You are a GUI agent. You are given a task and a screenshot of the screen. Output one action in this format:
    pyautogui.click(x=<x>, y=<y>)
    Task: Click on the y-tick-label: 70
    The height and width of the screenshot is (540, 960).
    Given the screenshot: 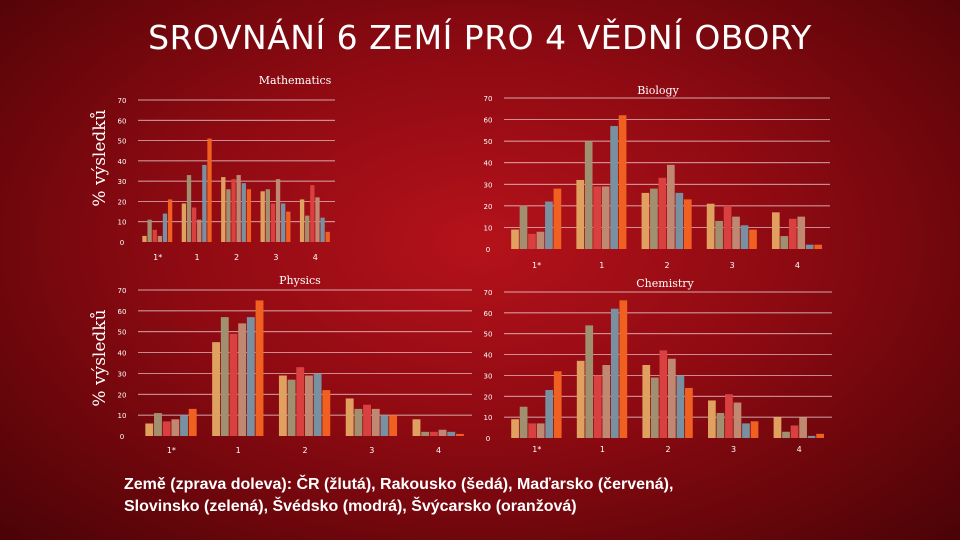 What is the action you would take?
    pyautogui.click(x=488, y=293)
    